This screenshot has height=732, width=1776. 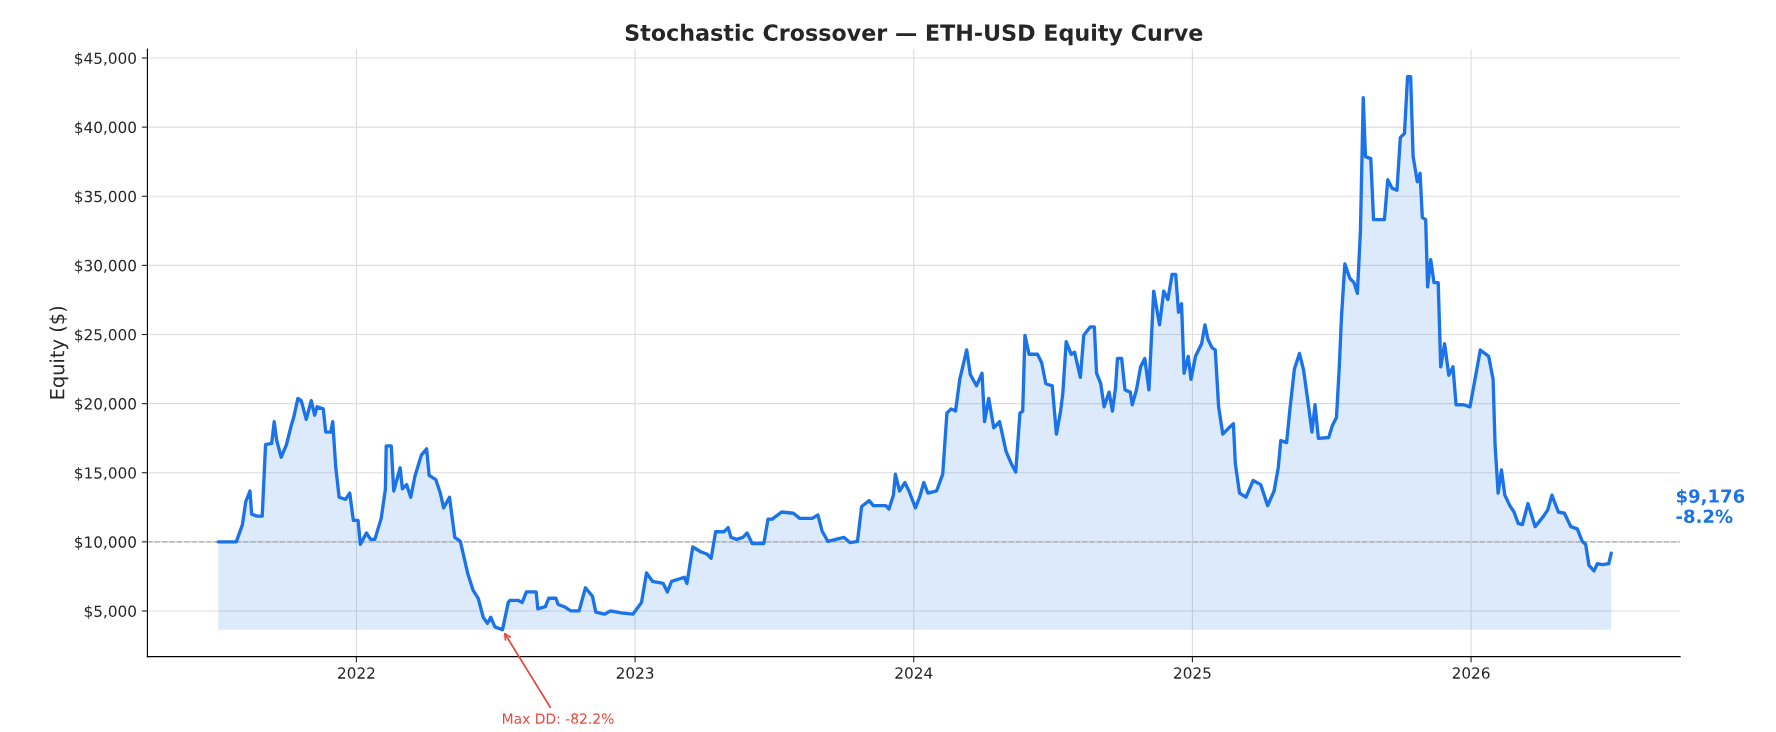 What do you see at coordinates (1471, 673) in the screenshot?
I see `x-tick-label: 2026` at bounding box center [1471, 673].